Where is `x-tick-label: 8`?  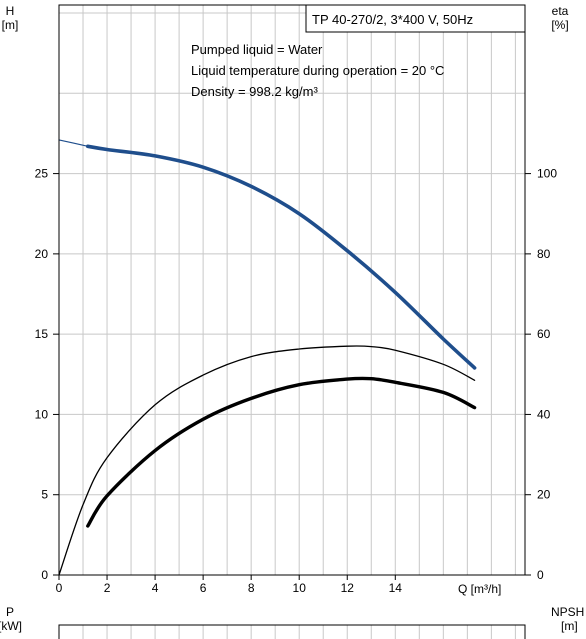
x-tick-label: 8 is located at coordinates (251, 588).